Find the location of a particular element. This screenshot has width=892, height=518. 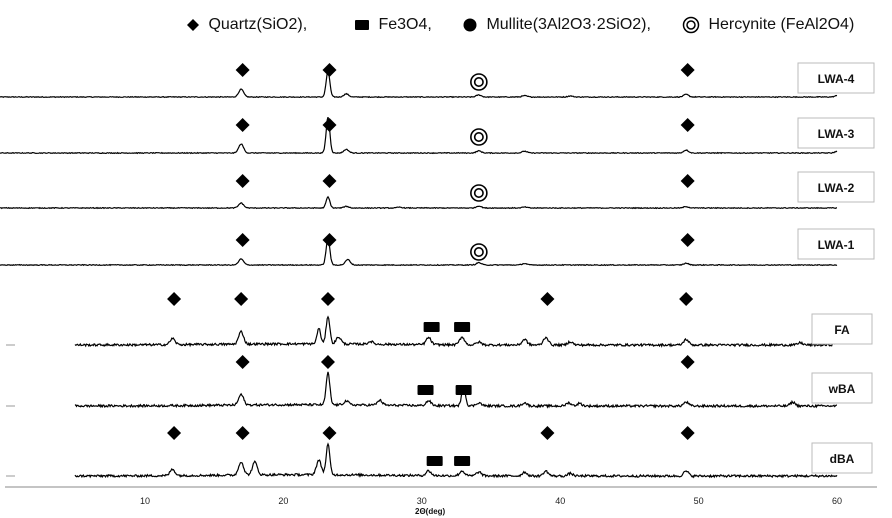

x-tick-label: 20 is located at coordinates (283, 501).